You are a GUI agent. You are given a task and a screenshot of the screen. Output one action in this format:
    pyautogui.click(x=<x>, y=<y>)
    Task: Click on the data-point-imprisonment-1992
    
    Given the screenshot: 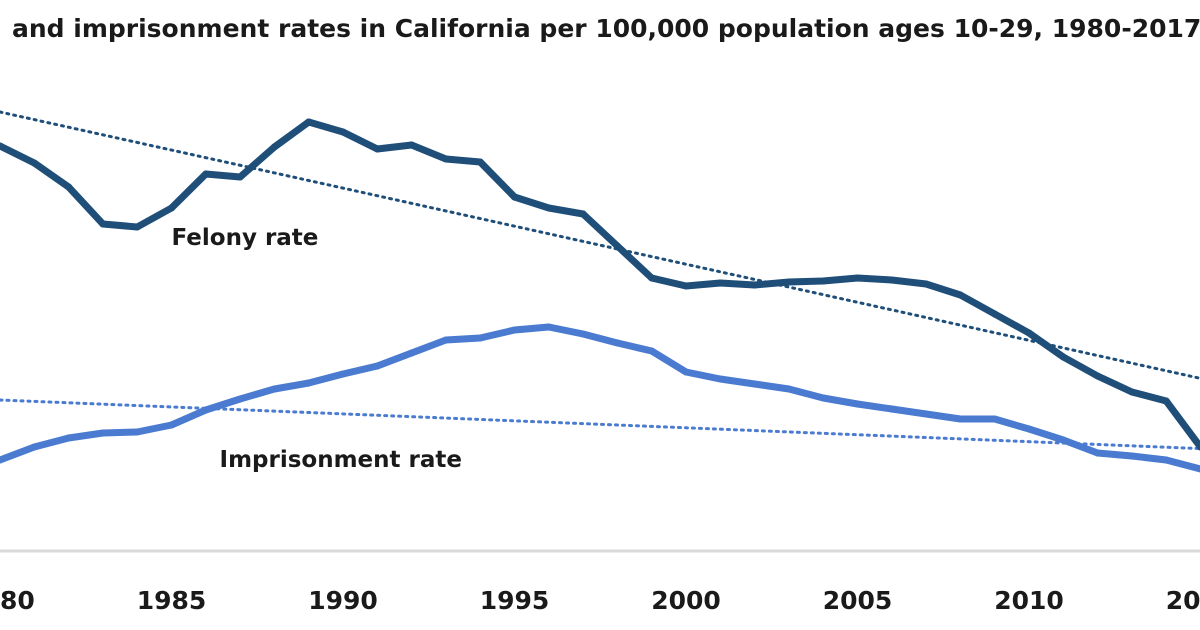 What is the action you would take?
    pyautogui.click(x=412, y=353)
    